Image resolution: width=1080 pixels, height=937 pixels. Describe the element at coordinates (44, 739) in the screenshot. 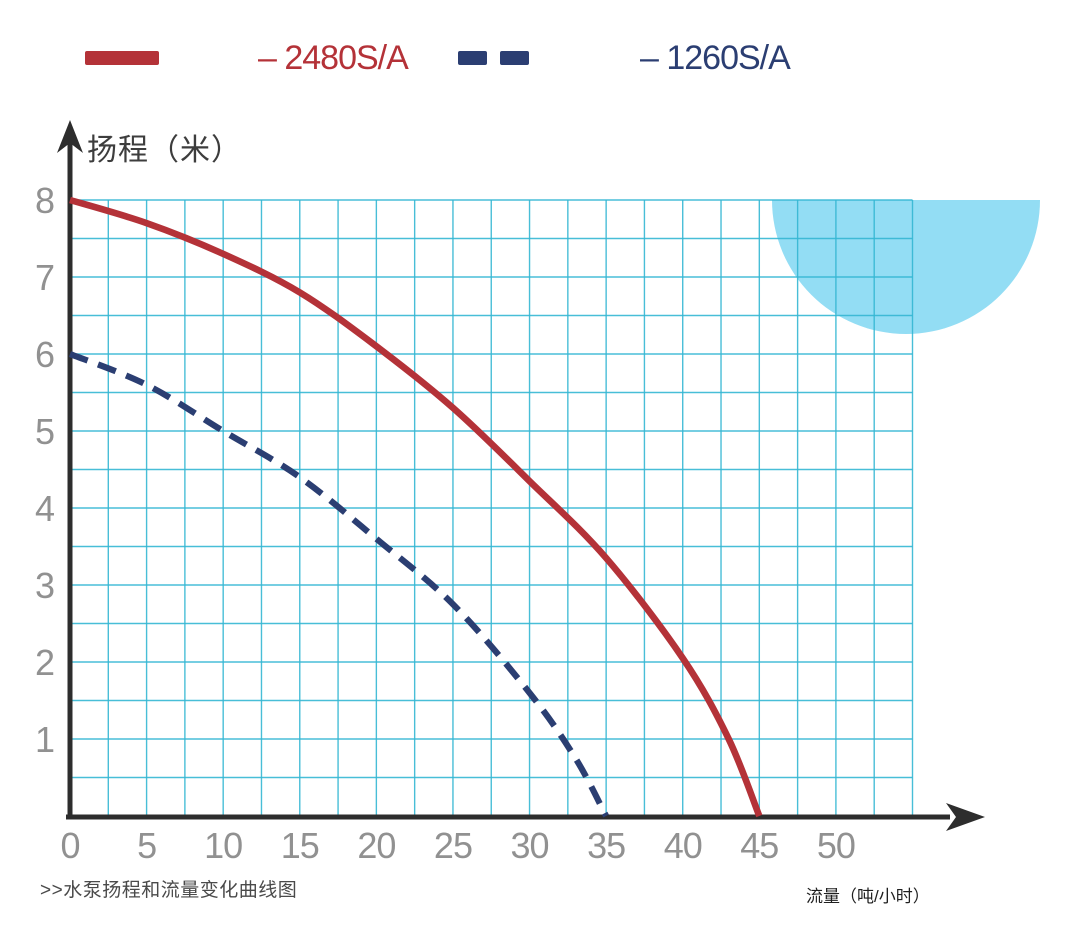

I see `y-tick-label: 1` at that location.